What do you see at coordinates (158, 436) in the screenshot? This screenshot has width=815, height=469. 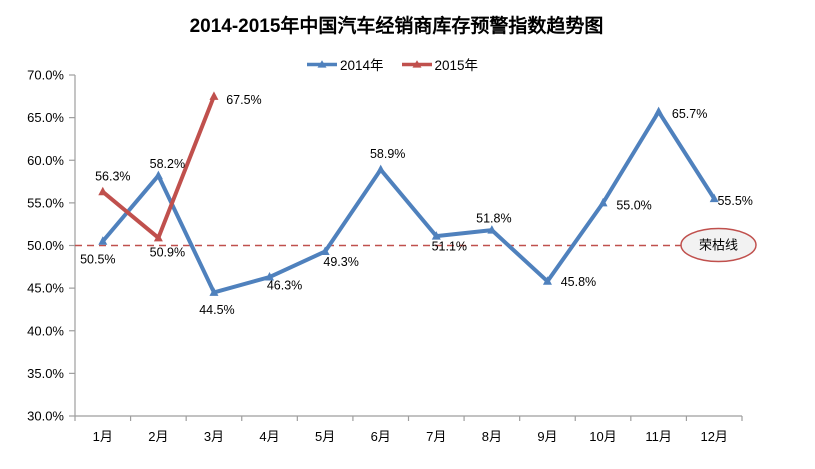 I see `x-axis-category-label: 2月` at bounding box center [158, 436].